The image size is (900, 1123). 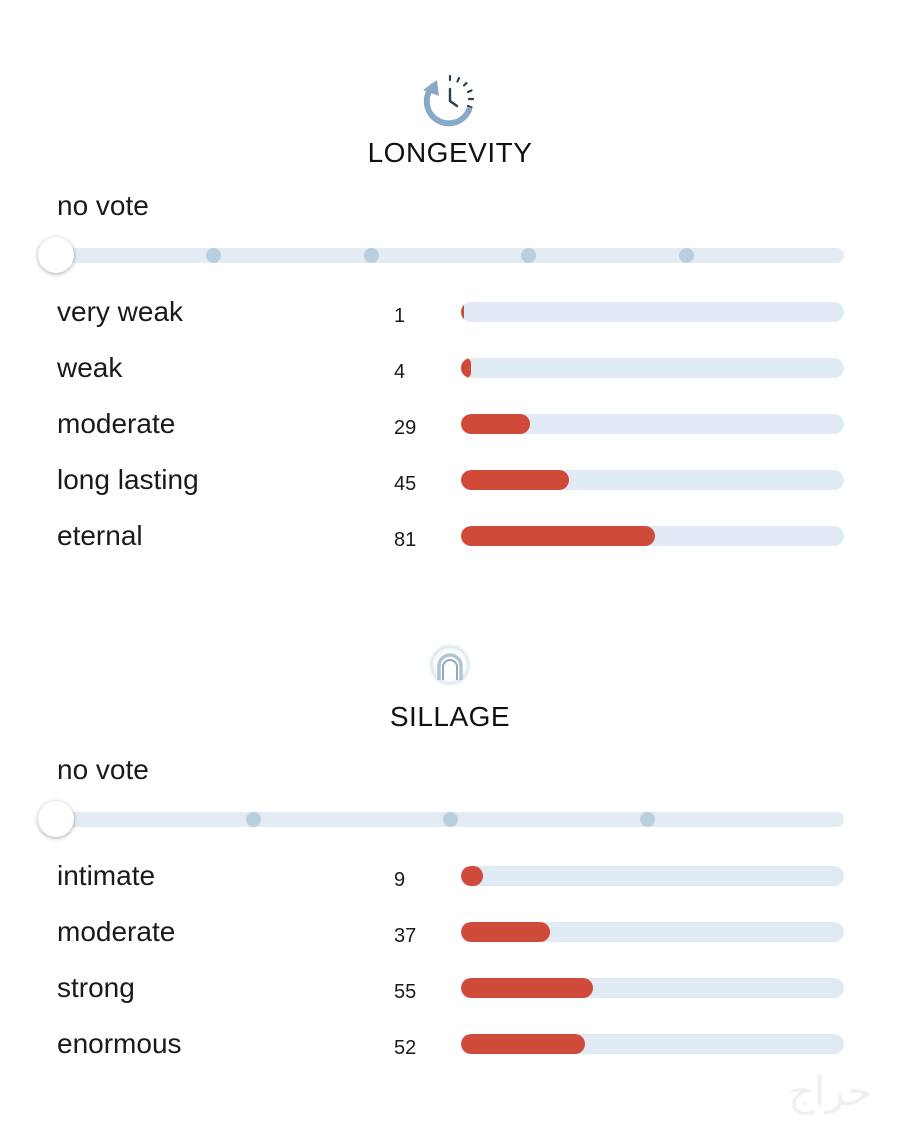 What do you see at coordinates (400, 372) in the screenshot?
I see `row-count: 4` at bounding box center [400, 372].